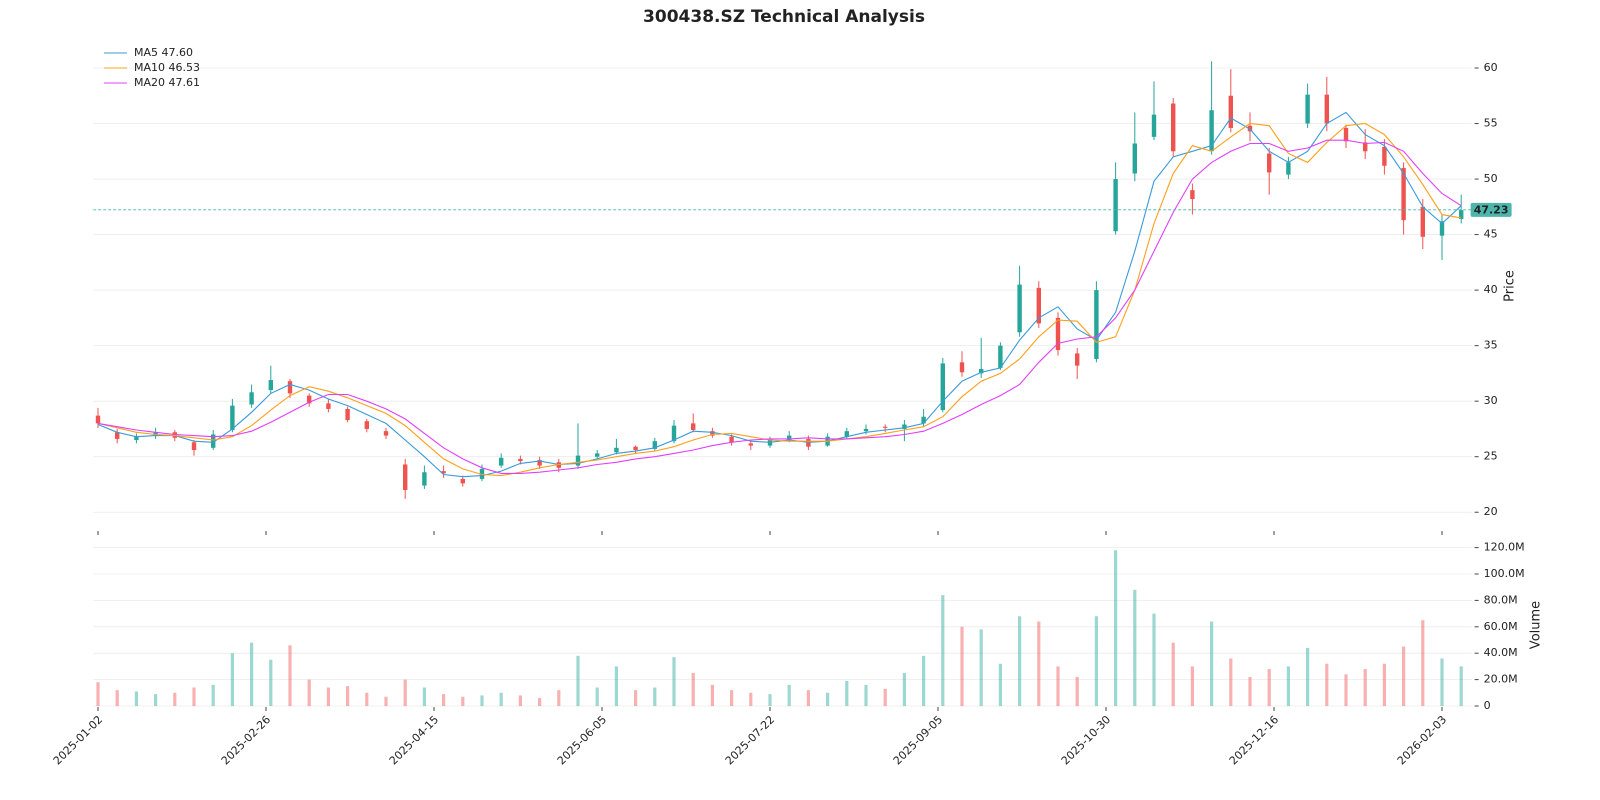  Describe the element at coordinates (750, 740) in the screenshot. I see `x-tick-label: 2025-07-22` at that location.